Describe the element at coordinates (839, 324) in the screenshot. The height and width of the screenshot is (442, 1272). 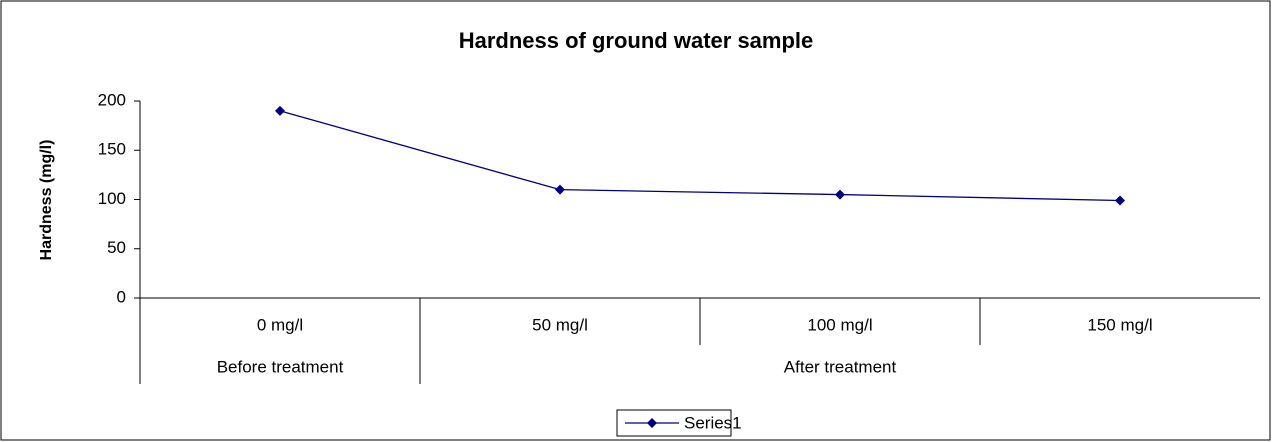
I see `x-tick-label: 100 mg/l` at that location.